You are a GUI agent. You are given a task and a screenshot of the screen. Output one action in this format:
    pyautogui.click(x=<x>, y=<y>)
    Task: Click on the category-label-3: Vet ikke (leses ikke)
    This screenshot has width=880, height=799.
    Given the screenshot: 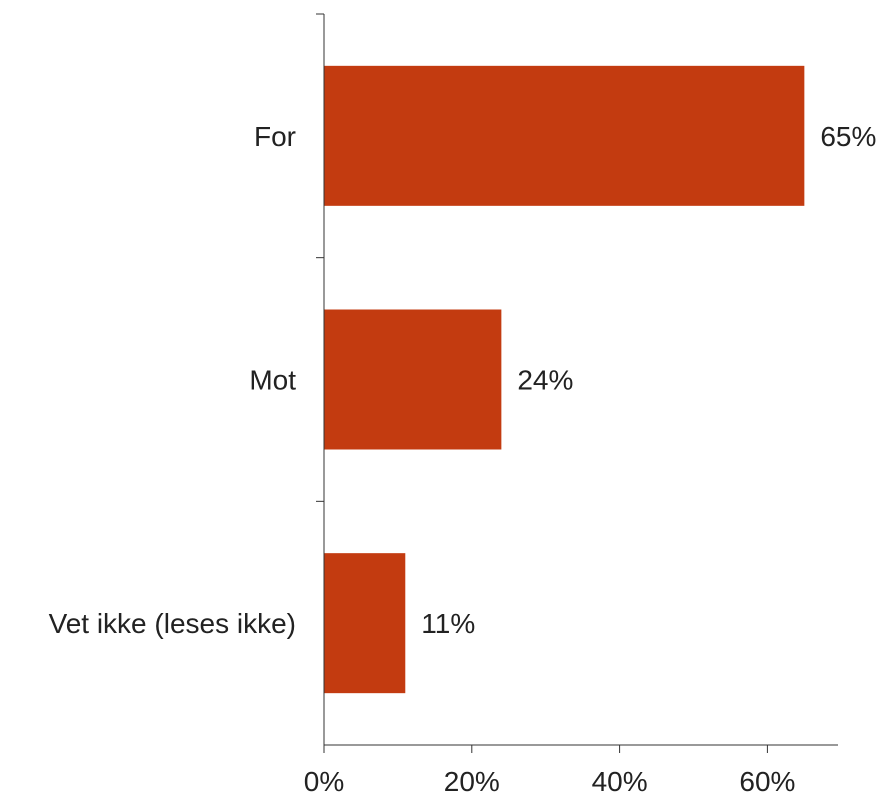 What is the action you would take?
    pyautogui.click(x=172, y=623)
    